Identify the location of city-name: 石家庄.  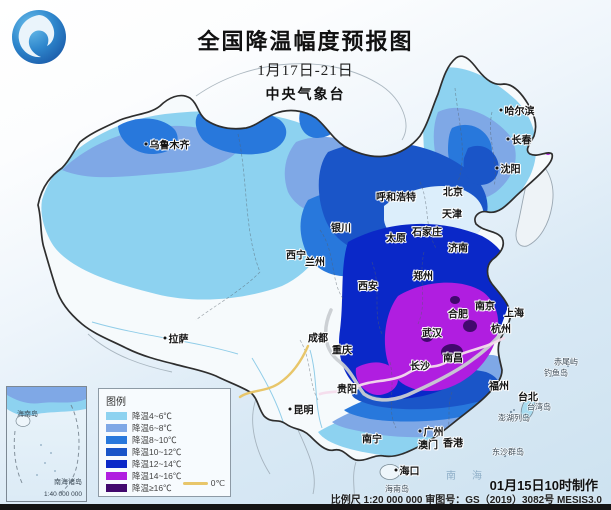
(427, 233).